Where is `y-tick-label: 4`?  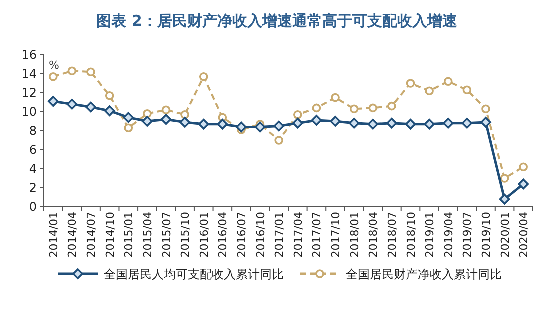
y-tick-label: 4 is located at coordinates (33, 169).